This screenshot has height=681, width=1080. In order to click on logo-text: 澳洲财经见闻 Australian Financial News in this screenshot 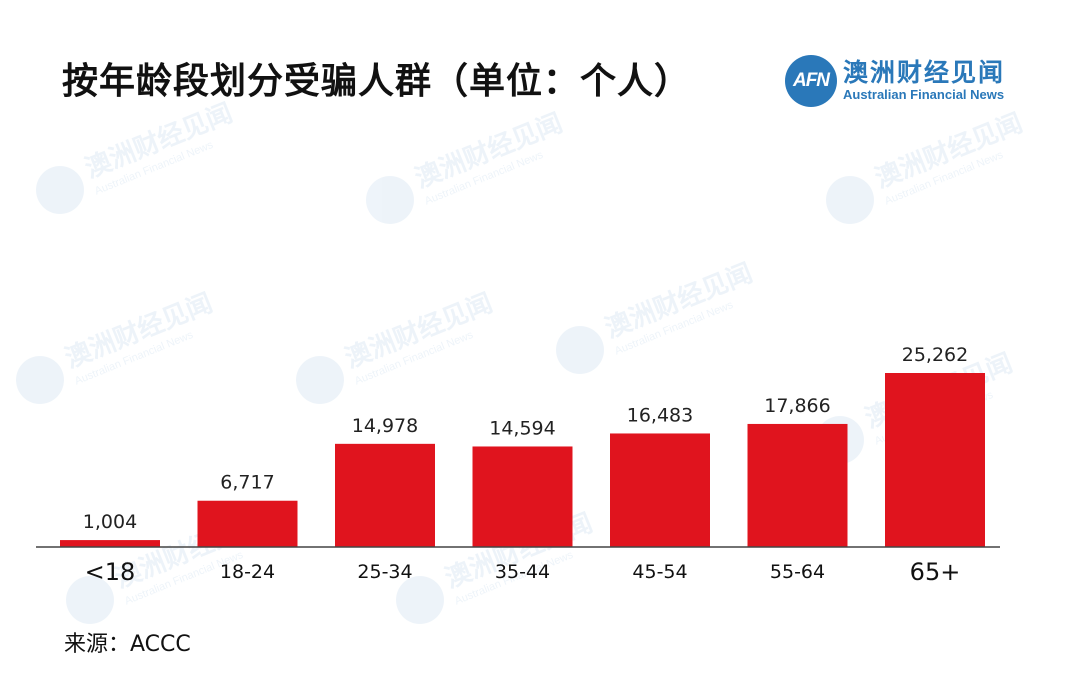, I will do `click(924, 81)`.